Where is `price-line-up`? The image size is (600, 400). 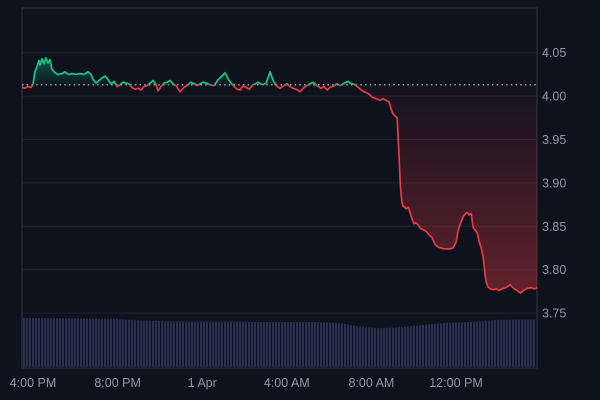 price-line-up is located at coordinates (194, 71).